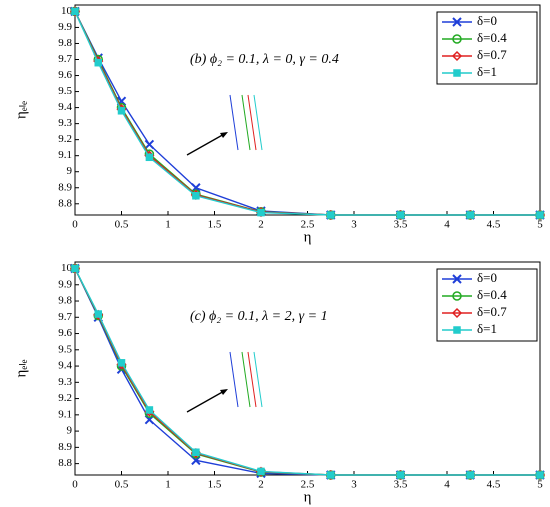  Describe the element at coordinates (75, 225) in the screenshot. I see `x-tick-label: 0` at that location.